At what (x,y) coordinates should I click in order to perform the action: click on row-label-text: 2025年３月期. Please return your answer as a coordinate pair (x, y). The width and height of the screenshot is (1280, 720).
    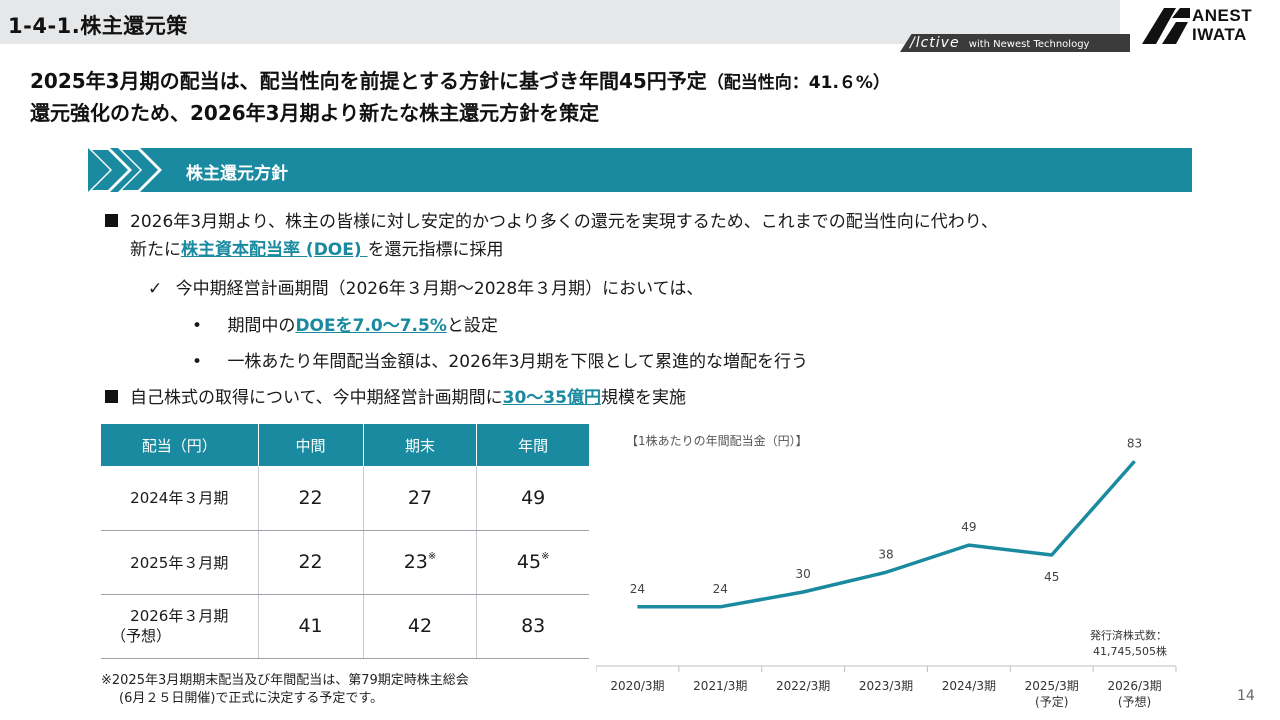
    Looking at the image, I should click on (179, 562).